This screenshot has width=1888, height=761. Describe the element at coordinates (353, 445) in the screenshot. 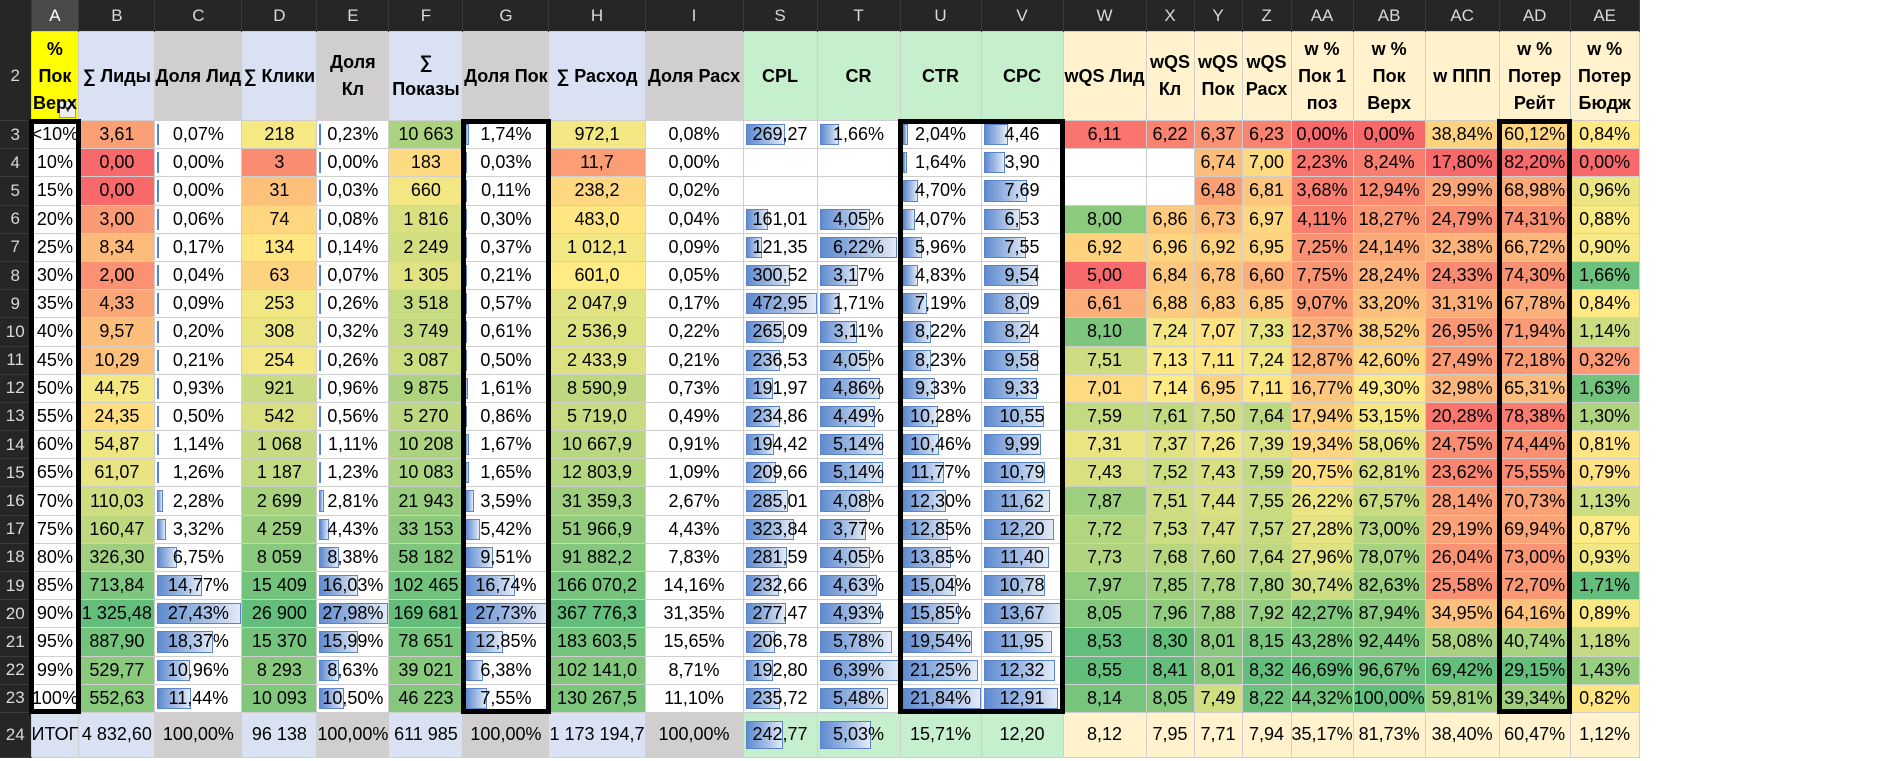

I see `cell-e-14: 1,11%` at that location.